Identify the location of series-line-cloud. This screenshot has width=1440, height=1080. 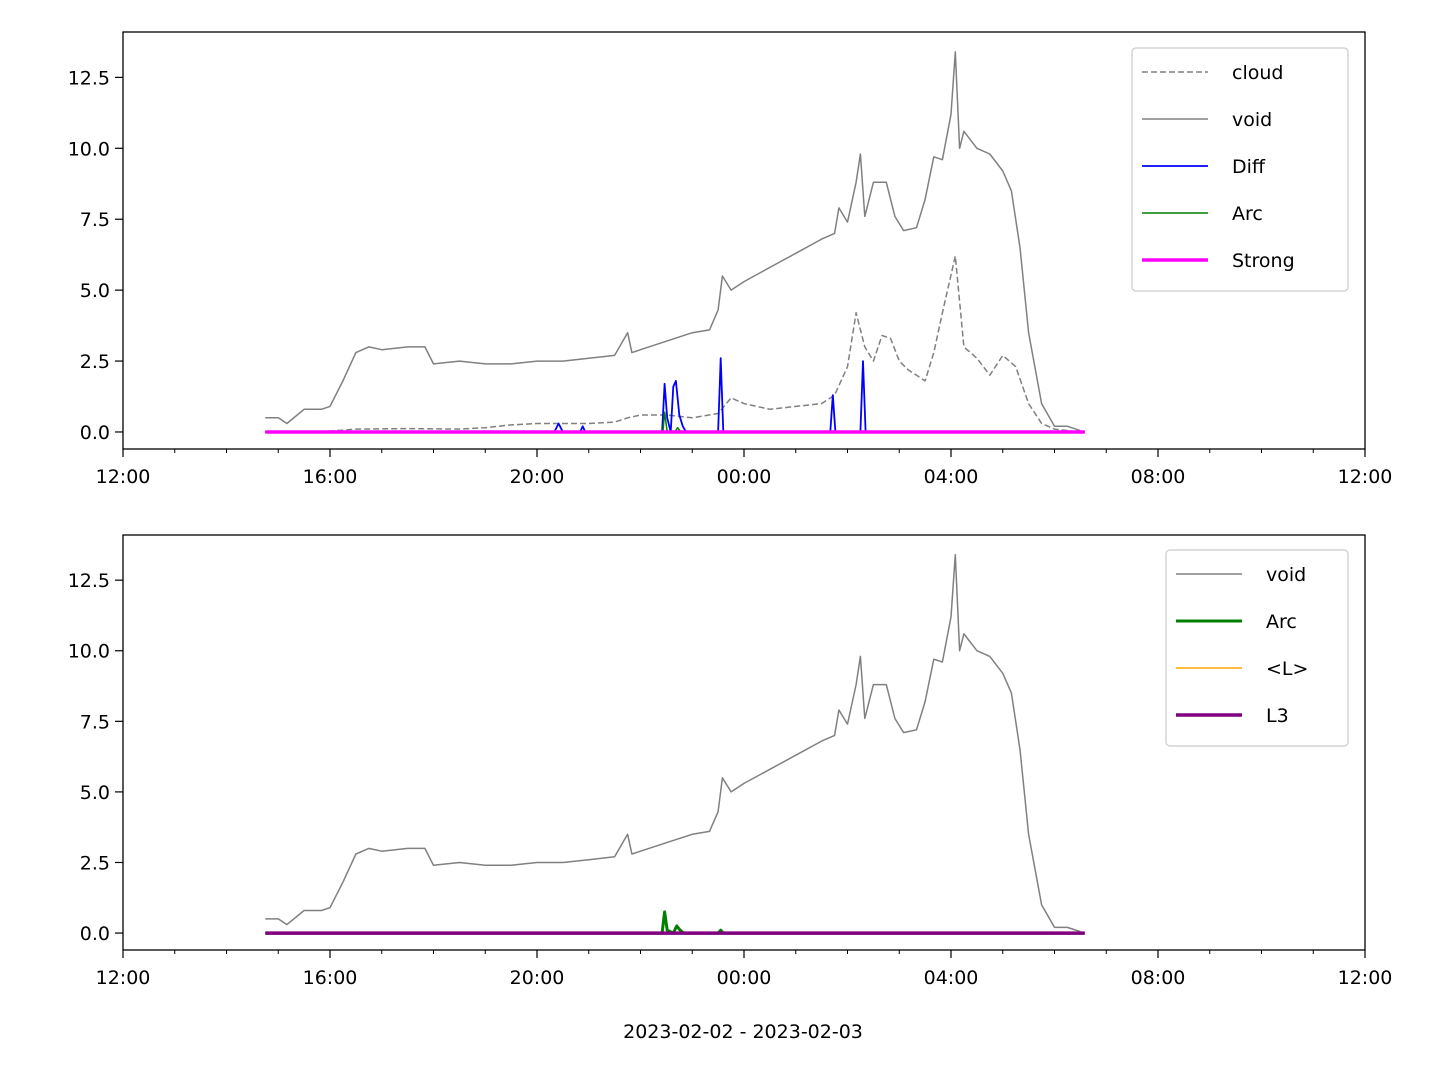
(673, 344).